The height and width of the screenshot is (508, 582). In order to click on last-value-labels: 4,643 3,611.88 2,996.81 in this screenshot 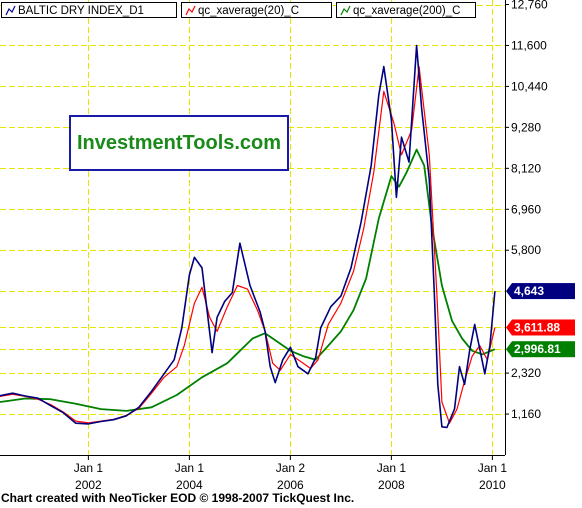, I will do `click(540, 320)`.